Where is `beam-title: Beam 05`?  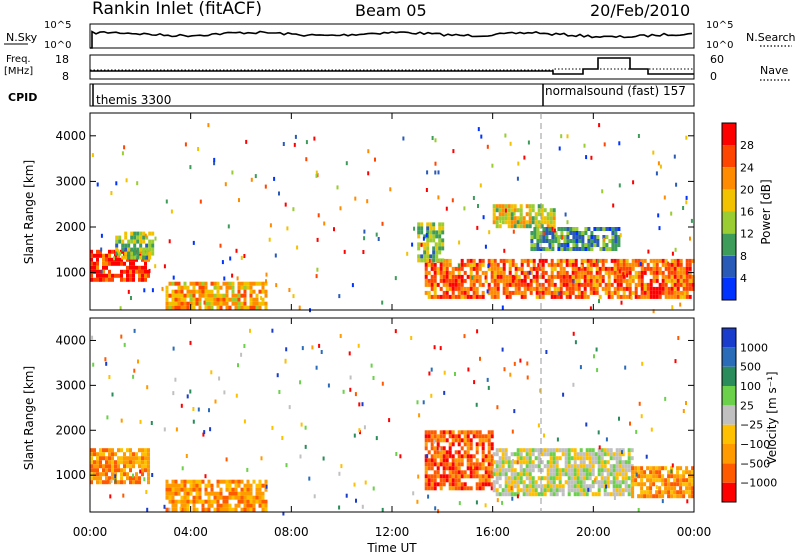 beam-title: Beam 05 is located at coordinates (391, 10).